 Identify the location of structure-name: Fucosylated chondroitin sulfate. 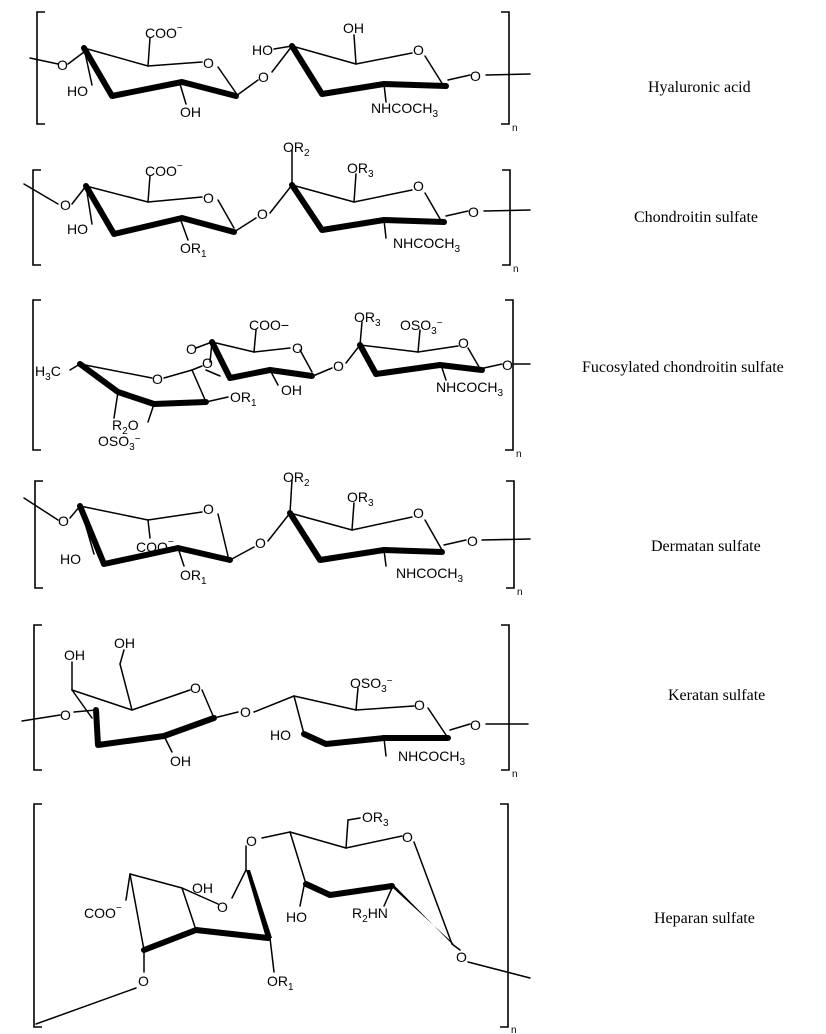
(683, 367).